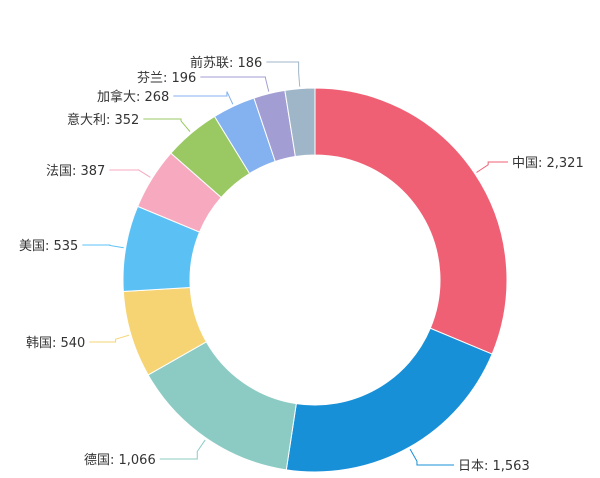 This screenshot has height=478, width=600. Describe the element at coordinates (120, 460) in the screenshot. I see `slice-label-2: 德国: 1,066` at that location.